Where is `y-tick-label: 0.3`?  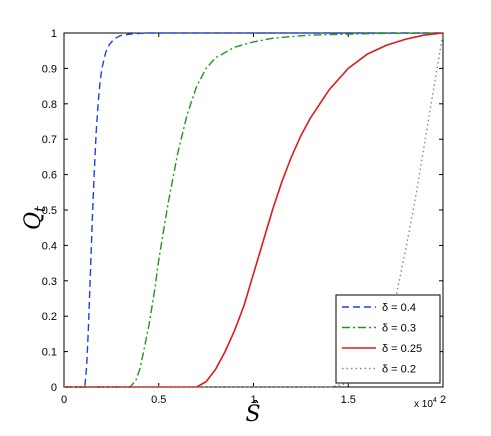
y-tick-label: 0.3 is located at coordinates (49, 282).